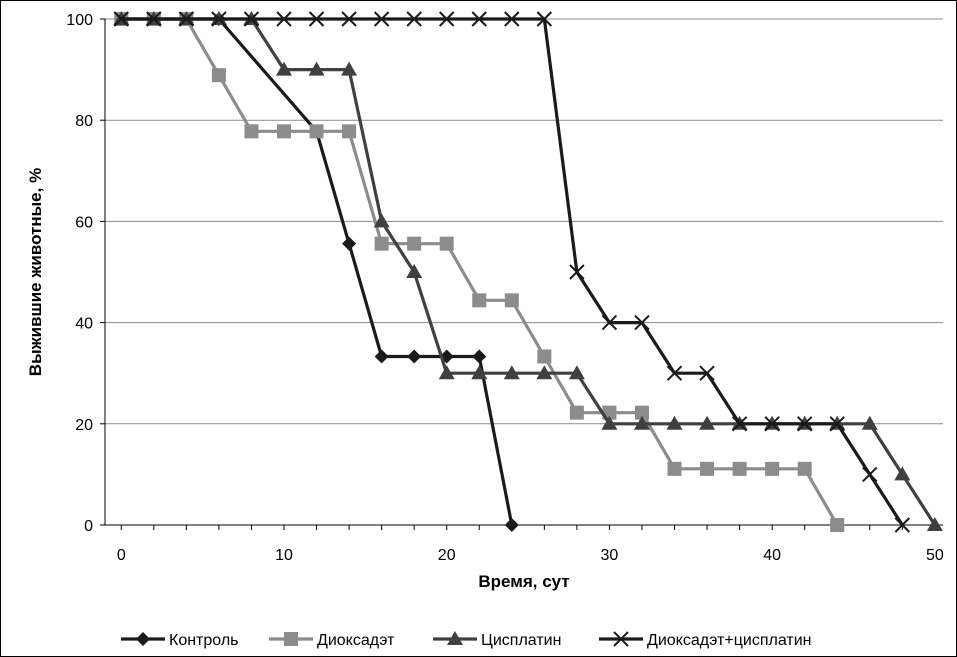 The height and width of the screenshot is (657, 957). I want to click on legend-item: Диоксадэт+цисплатин, so click(705, 640).